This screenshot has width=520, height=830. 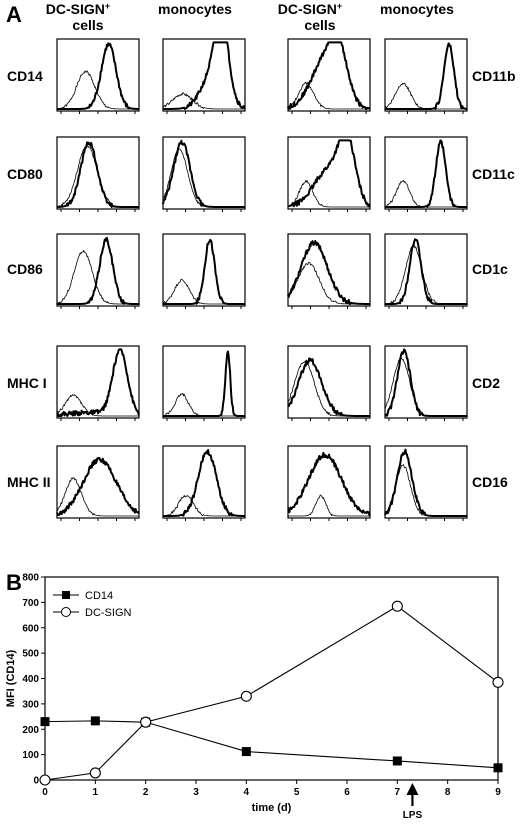 What do you see at coordinates (339, 6) in the screenshot?
I see `column-header-3-sup: +` at bounding box center [339, 6].